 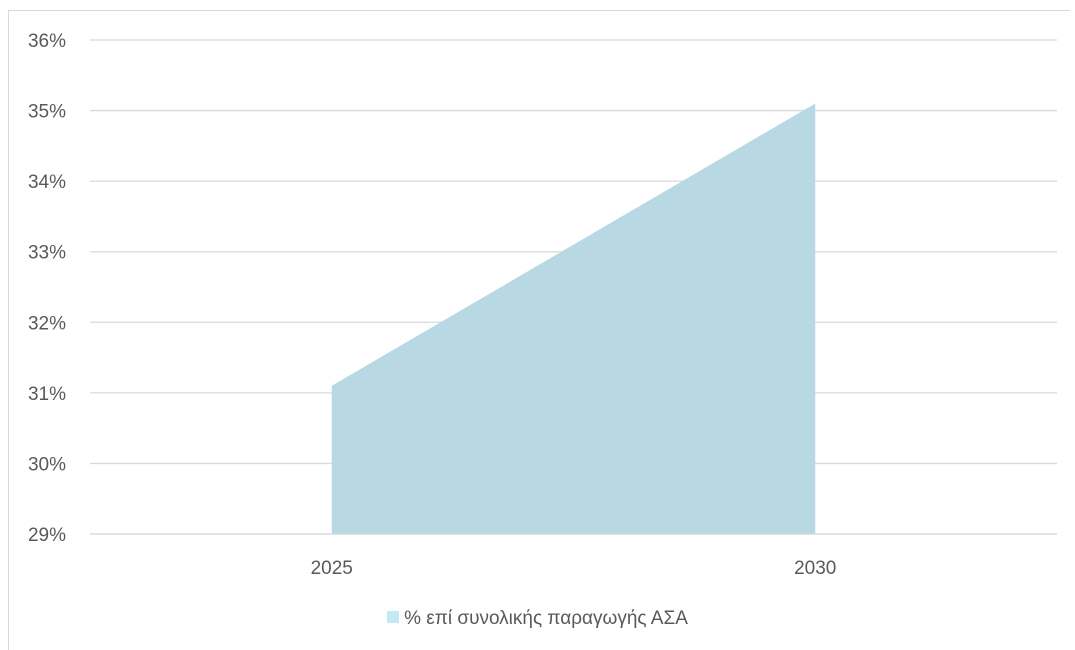 I want to click on legend: % επί συνολικής παραγωγής ΑΣΑ, so click(x=537, y=619).